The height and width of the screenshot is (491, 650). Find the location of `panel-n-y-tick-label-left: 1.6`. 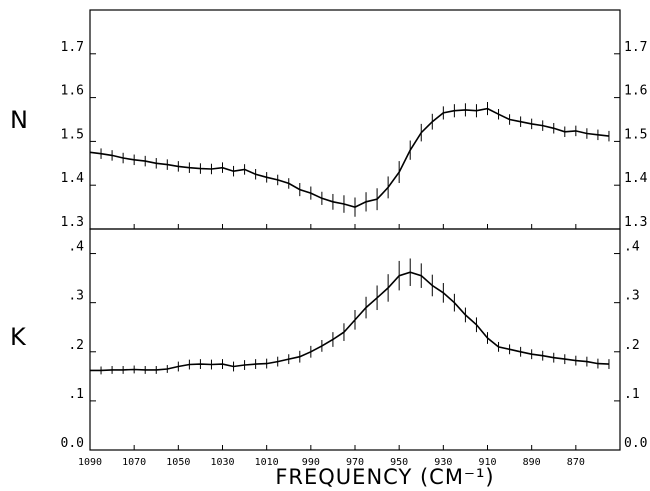

panel-n-y-tick-label-left: 1.6 is located at coordinates (72, 91).